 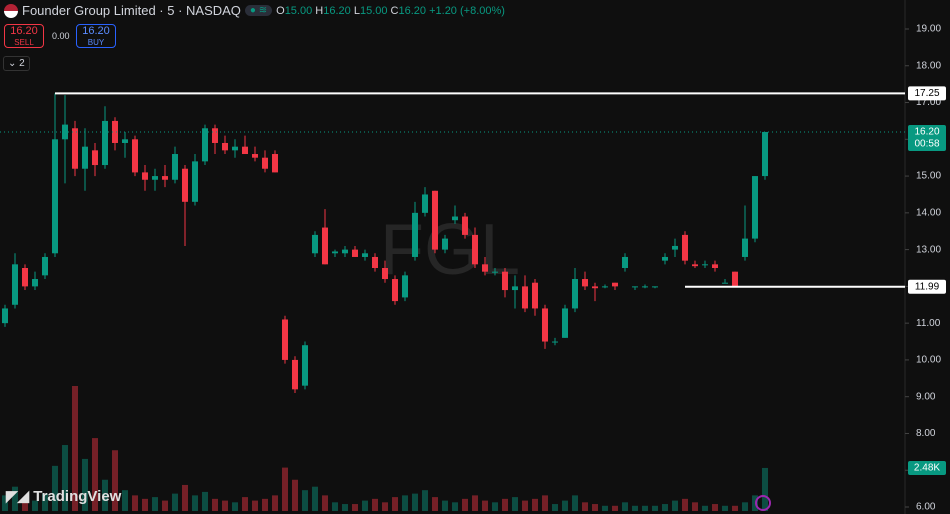 What do you see at coordinates (927, 93) in the screenshot?
I see `price-tag` at bounding box center [927, 93].